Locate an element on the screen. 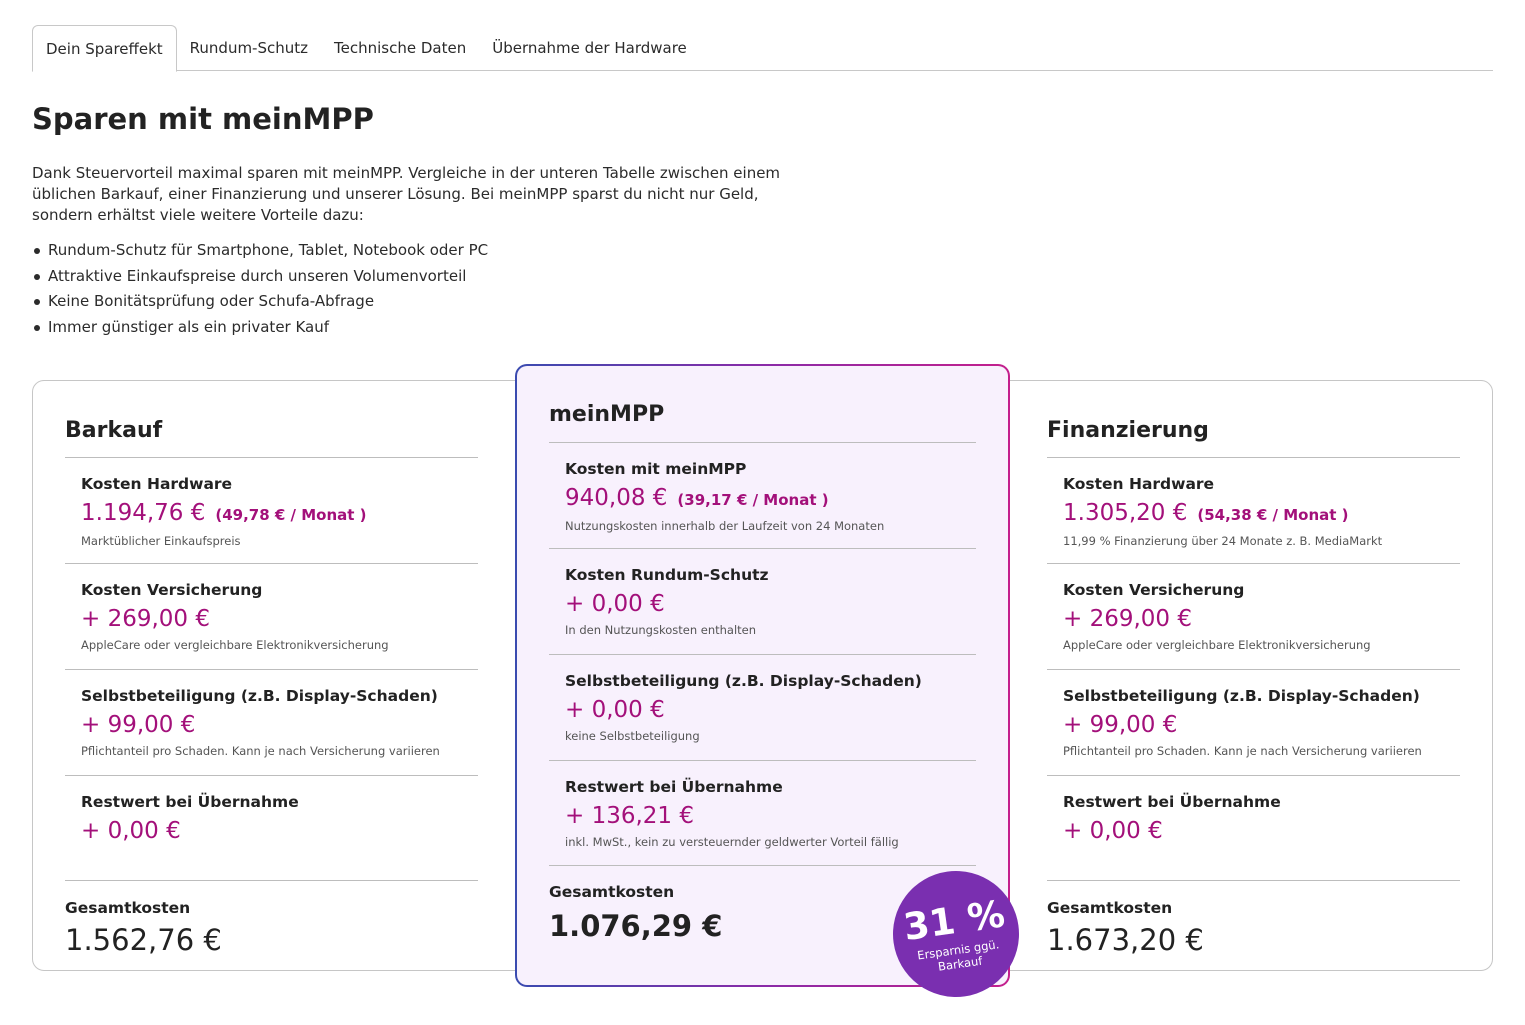 This screenshot has height=1025, width=1525. tab-uebernahme-der-hardware: Übernahme der Hardware is located at coordinates (589, 48).